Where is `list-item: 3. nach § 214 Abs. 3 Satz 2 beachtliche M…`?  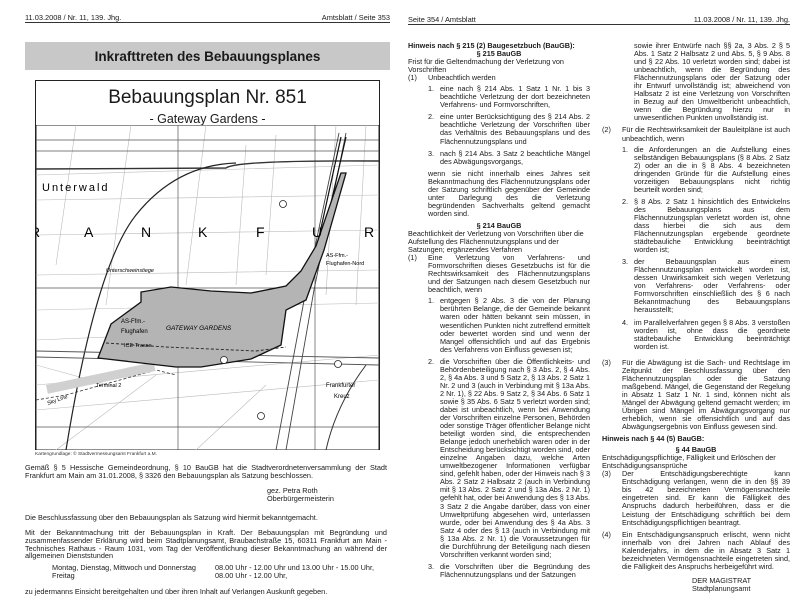 list-item: 3. nach § 214 Abs. 3 Satz 2 beachtliche M… is located at coordinates (509, 157).